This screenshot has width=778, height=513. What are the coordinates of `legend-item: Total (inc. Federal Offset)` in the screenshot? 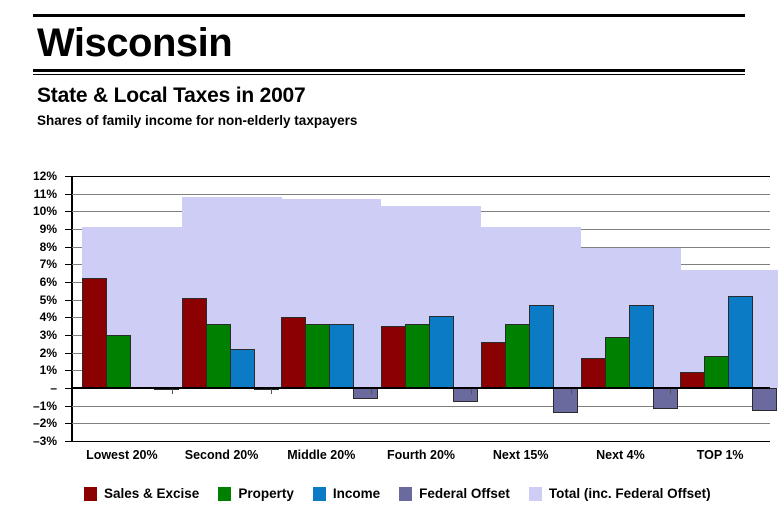 It's located at (619, 493).